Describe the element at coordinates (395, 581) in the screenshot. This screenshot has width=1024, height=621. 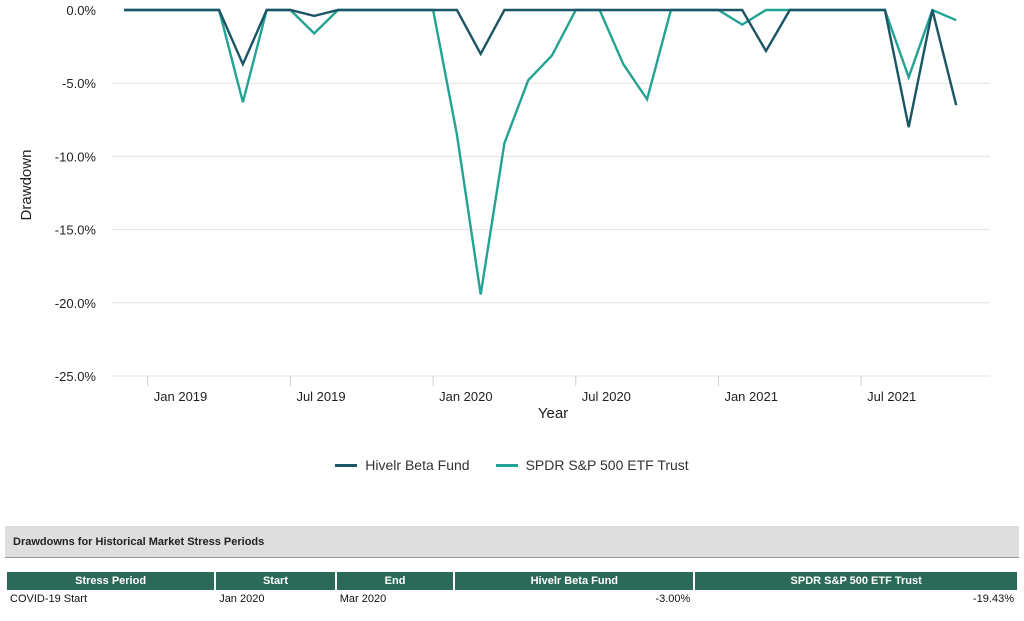
I see `col-header-end: End` at that location.